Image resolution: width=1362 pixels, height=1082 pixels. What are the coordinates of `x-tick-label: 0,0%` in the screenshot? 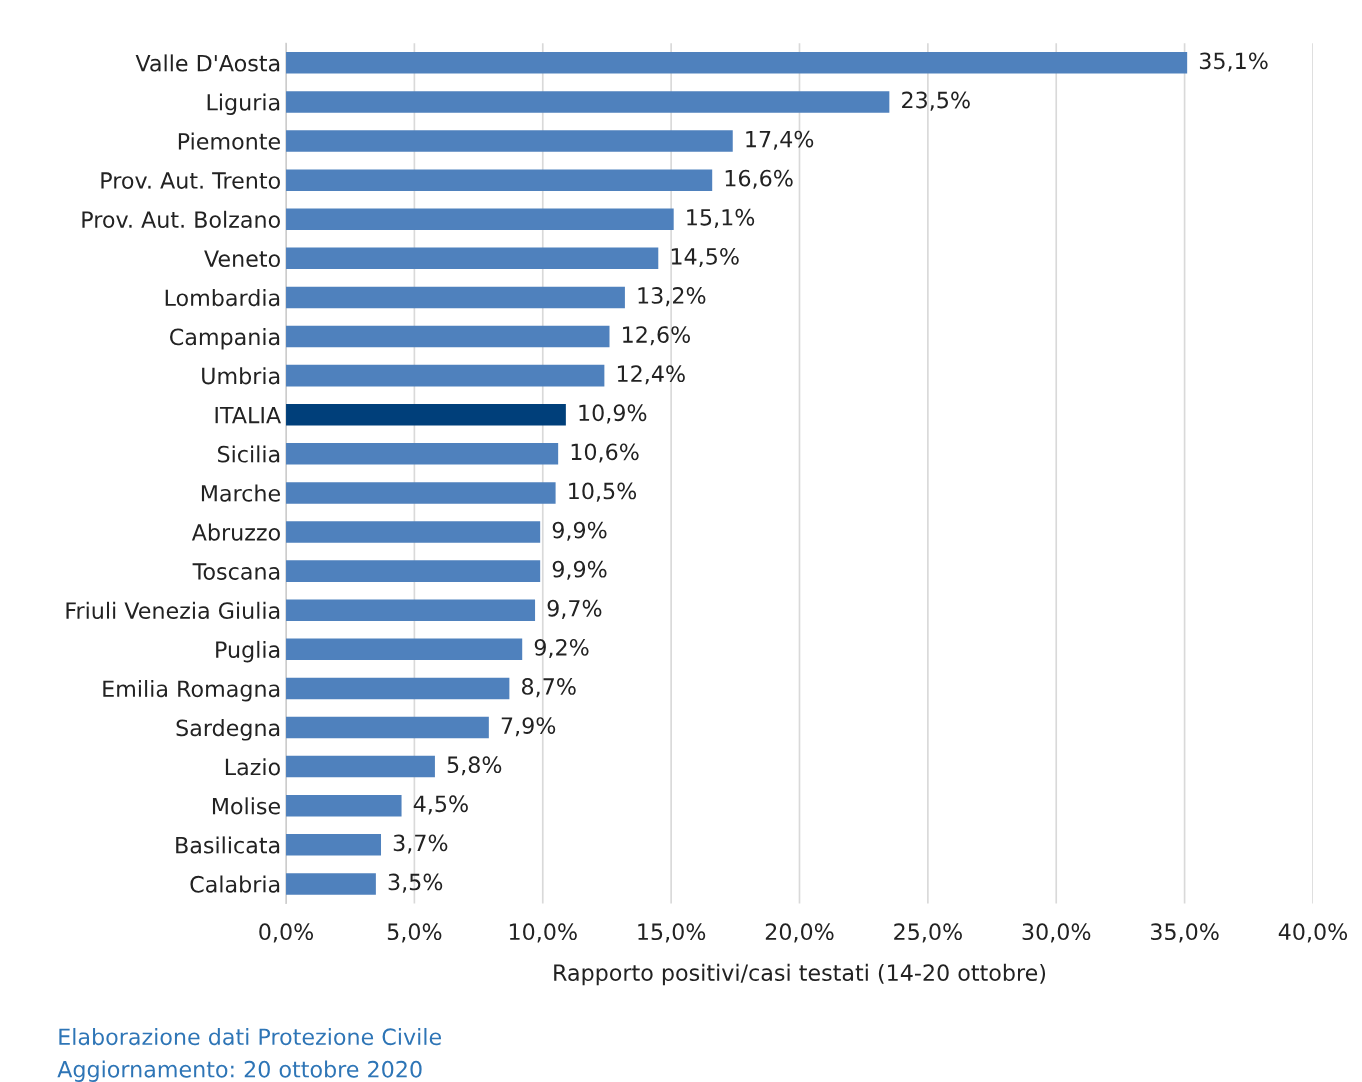 It's located at (286, 933).